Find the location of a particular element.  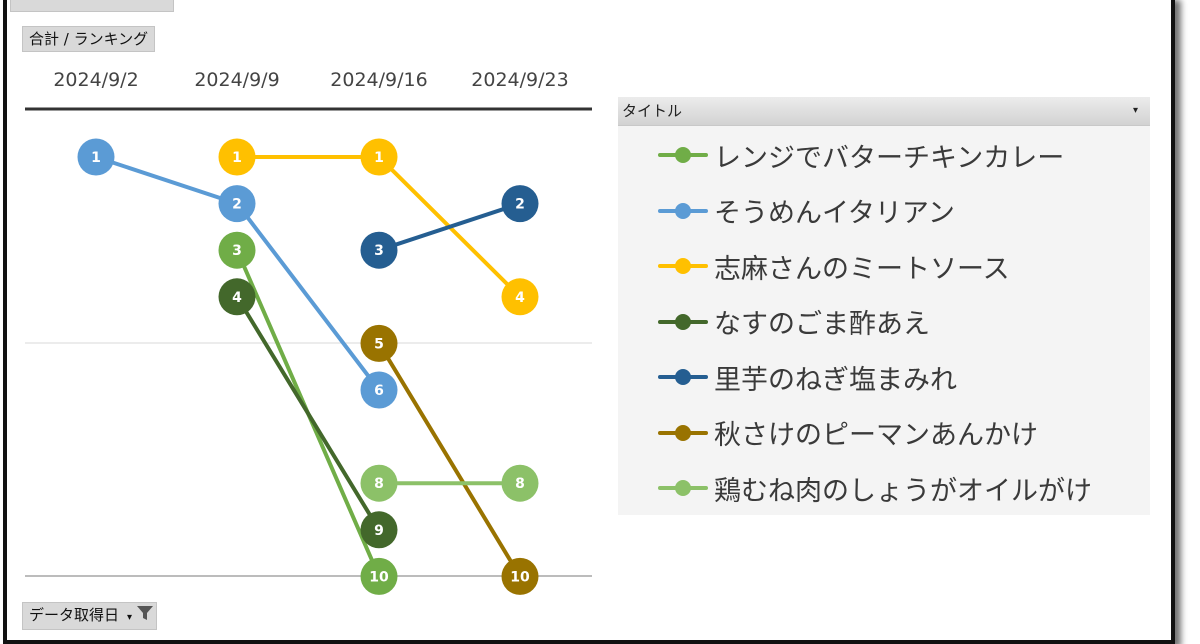

x-tick-label: 2024/9/16 is located at coordinates (378, 80).